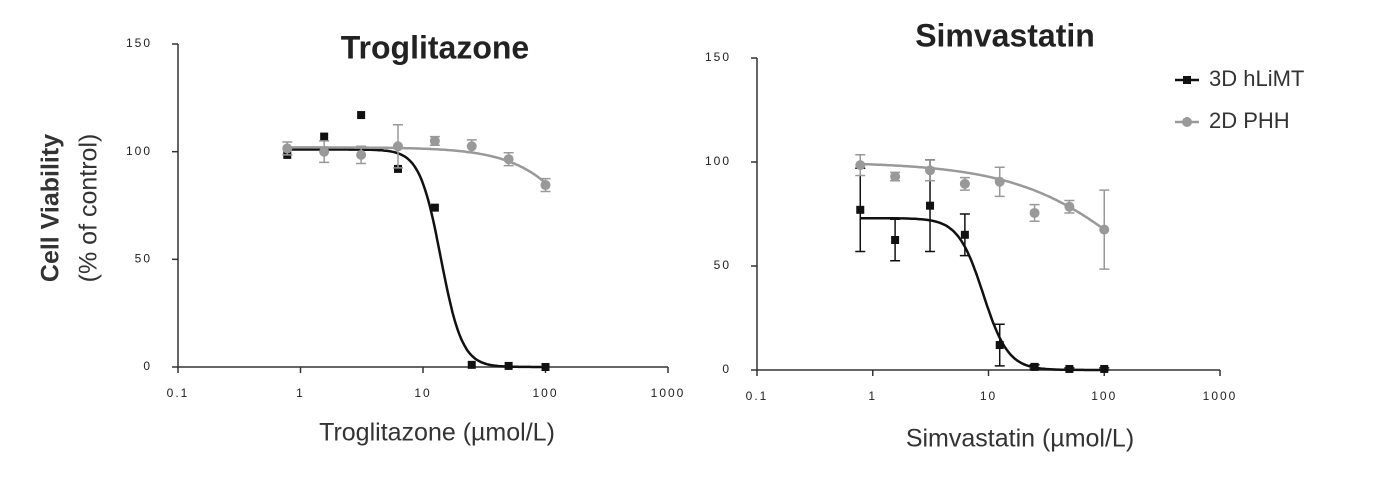 Image resolution: width=1373 pixels, height=477 pixels. Describe the element at coordinates (1256, 78) in the screenshot. I see `legend-label: 3D hLiMT` at that location.